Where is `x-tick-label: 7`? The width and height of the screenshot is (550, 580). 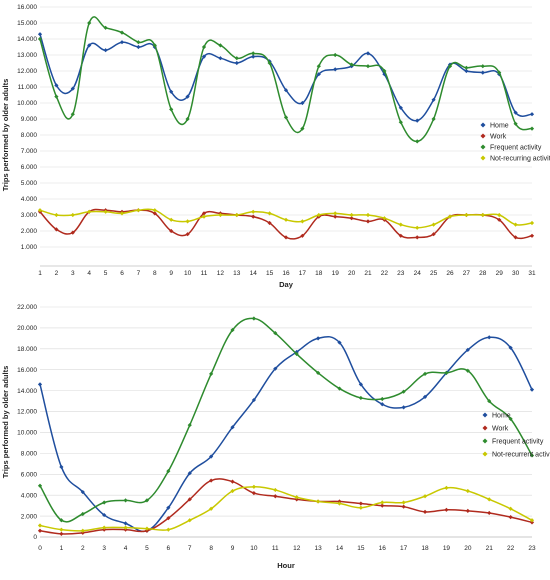 x-tick-label: 7 is located at coordinates (139, 273).